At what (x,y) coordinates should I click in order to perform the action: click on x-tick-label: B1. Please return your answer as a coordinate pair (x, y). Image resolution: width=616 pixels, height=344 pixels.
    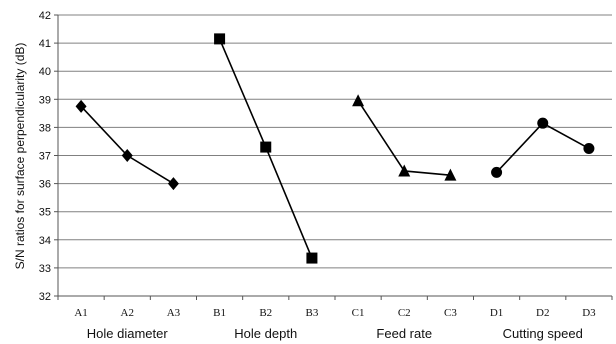
    Looking at the image, I should click on (219, 313).